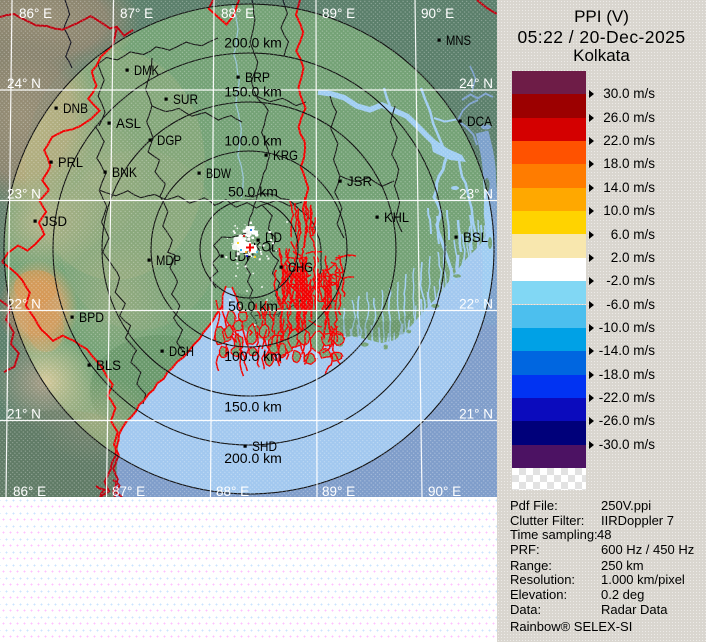  Describe the element at coordinates (475, 237) in the screenshot. I see `svg-text: BSL` at that location.